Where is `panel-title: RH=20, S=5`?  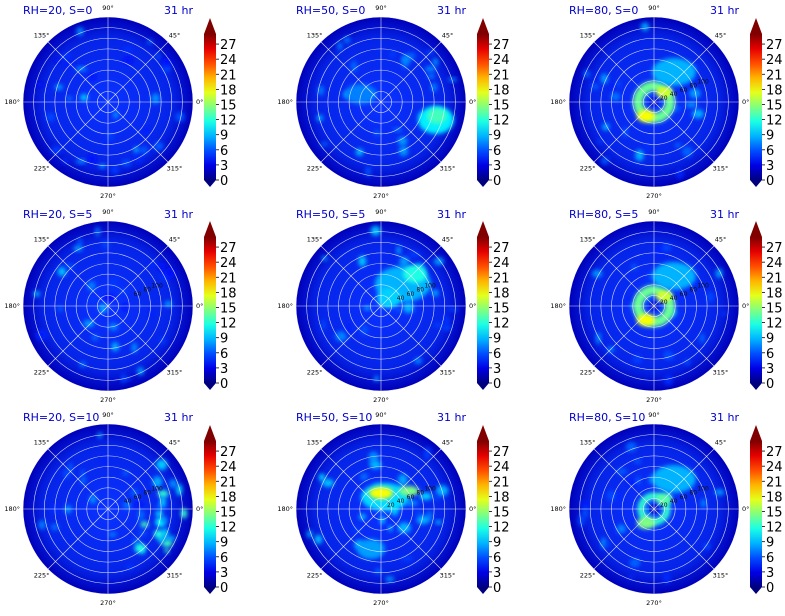
panel-title: RH=20, S=5 is located at coordinates (57, 214).